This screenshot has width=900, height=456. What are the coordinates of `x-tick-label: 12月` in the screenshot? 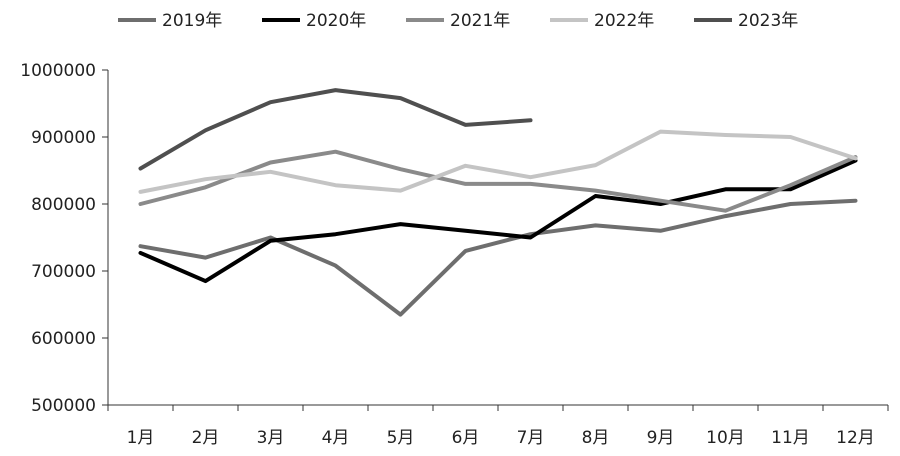 It's located at (855, 438).